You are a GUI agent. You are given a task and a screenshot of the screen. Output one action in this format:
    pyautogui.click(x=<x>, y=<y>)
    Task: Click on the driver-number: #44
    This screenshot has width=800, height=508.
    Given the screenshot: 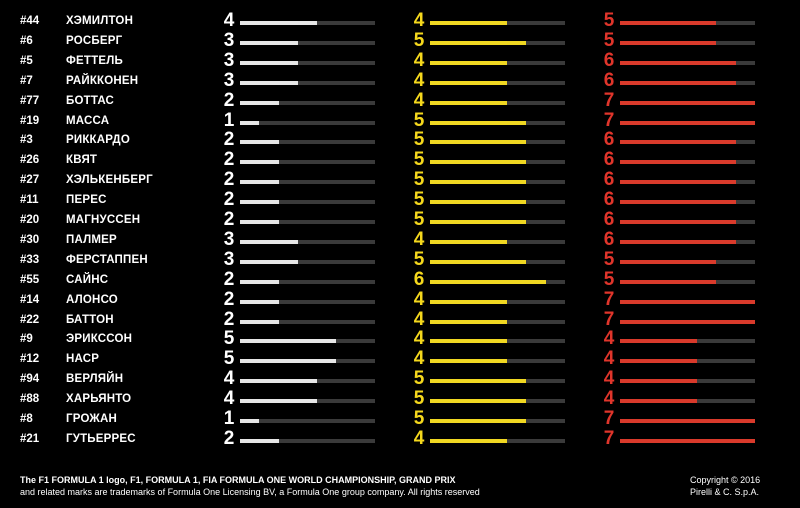 What is the action you would take?
    pyautogui.click(x=30, y=21)
    